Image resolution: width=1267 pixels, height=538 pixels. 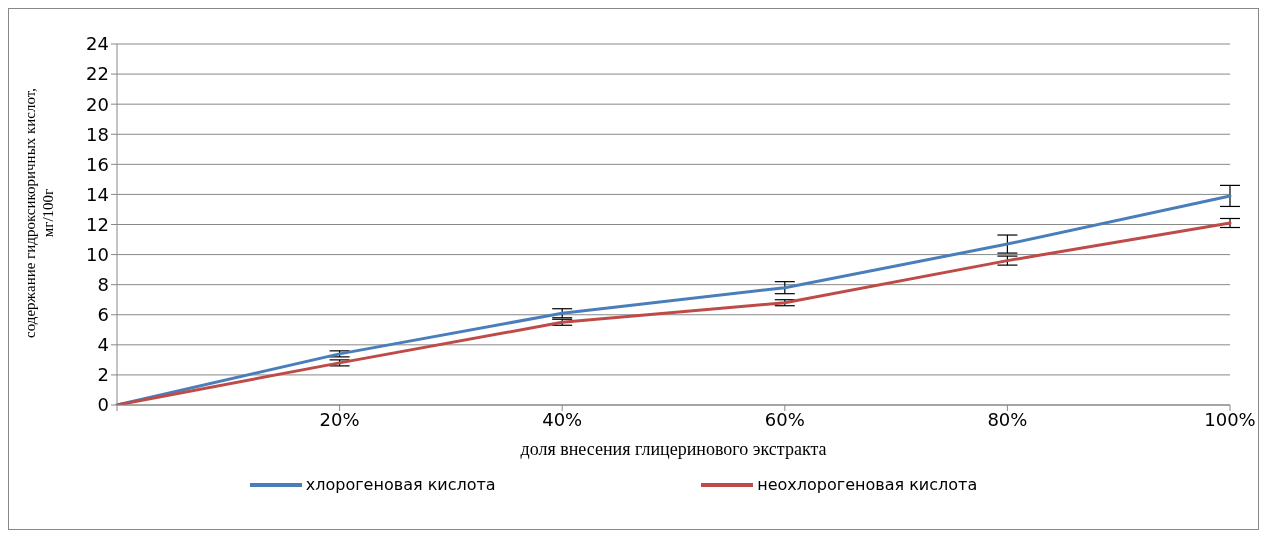 I want to click on y-tick-label: 8, so click(x=103, y=285).